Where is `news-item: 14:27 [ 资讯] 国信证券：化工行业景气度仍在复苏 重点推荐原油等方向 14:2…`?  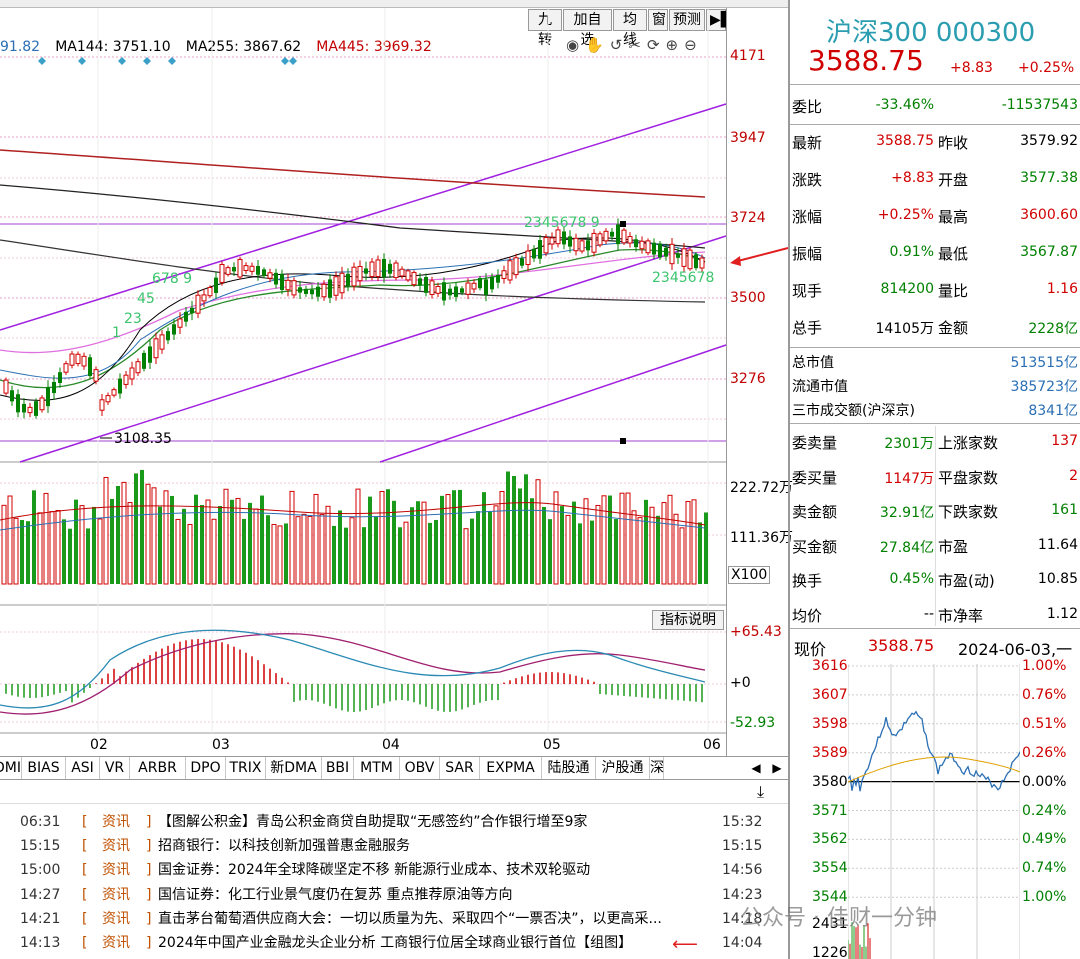 news-item: 14:27 [ 资讯] 国信证券：化工行业景气度仍在复苏 重点推荐原油等方向 14:2… is located at coordinates (395, 895).